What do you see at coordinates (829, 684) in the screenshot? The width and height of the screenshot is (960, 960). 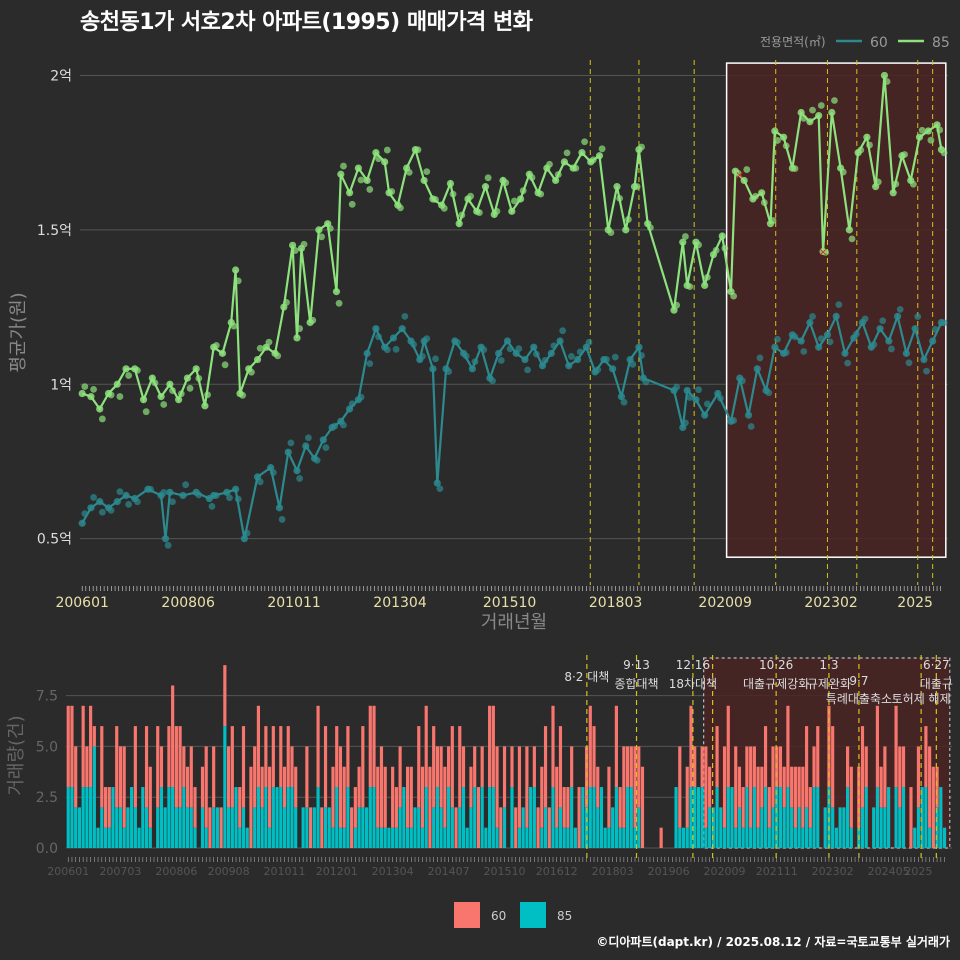 I see `policy-label-name: 규제완화` at bounding box center [829, 684].